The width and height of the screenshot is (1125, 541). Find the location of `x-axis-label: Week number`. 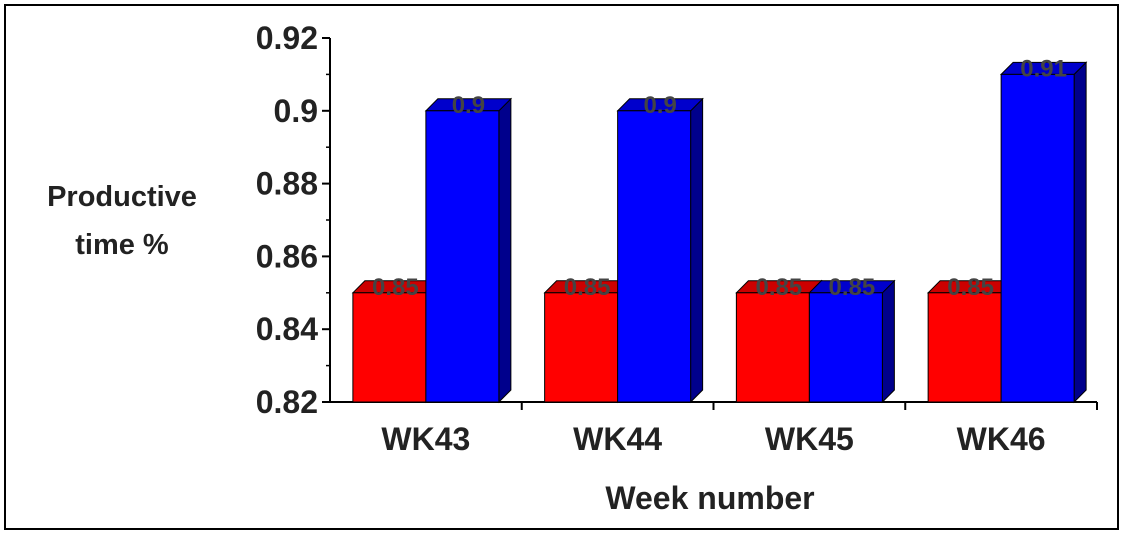

x-axis-label: Week number is located at coordinates (709, 498).